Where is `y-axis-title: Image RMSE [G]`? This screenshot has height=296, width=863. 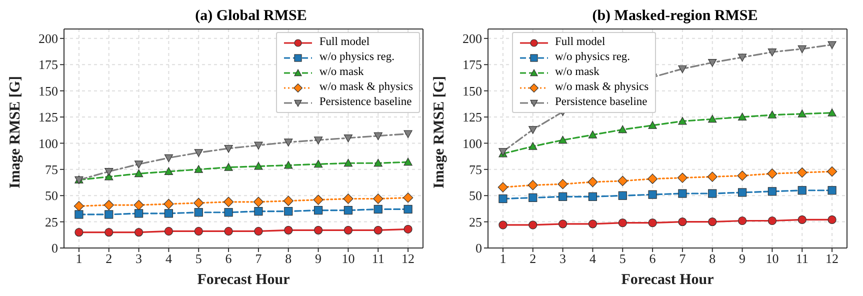 y-axis-title: Image RMSE [G] is located at coordinates (15, 132).